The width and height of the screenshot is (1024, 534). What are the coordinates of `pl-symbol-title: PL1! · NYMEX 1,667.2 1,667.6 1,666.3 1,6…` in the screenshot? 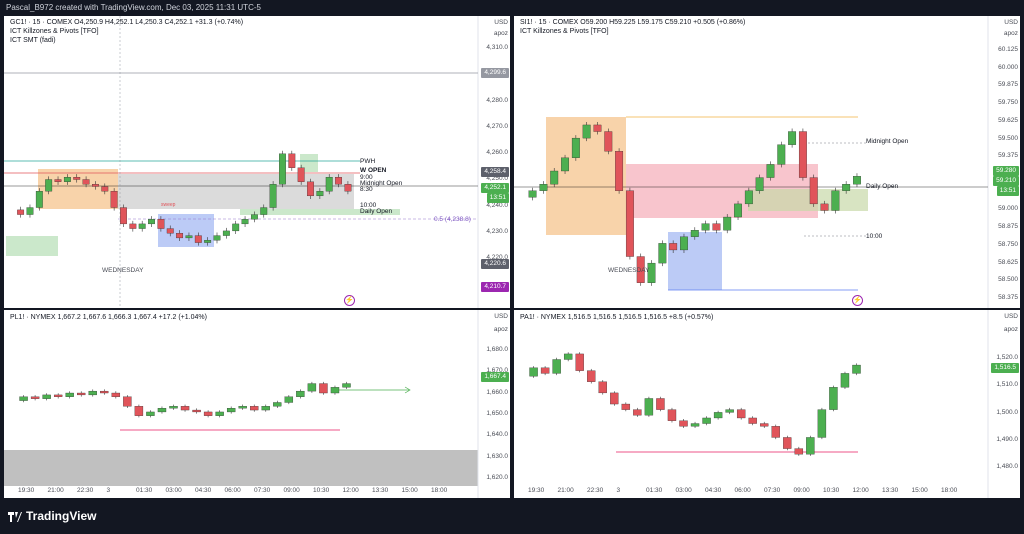 It's located at (108, 317).